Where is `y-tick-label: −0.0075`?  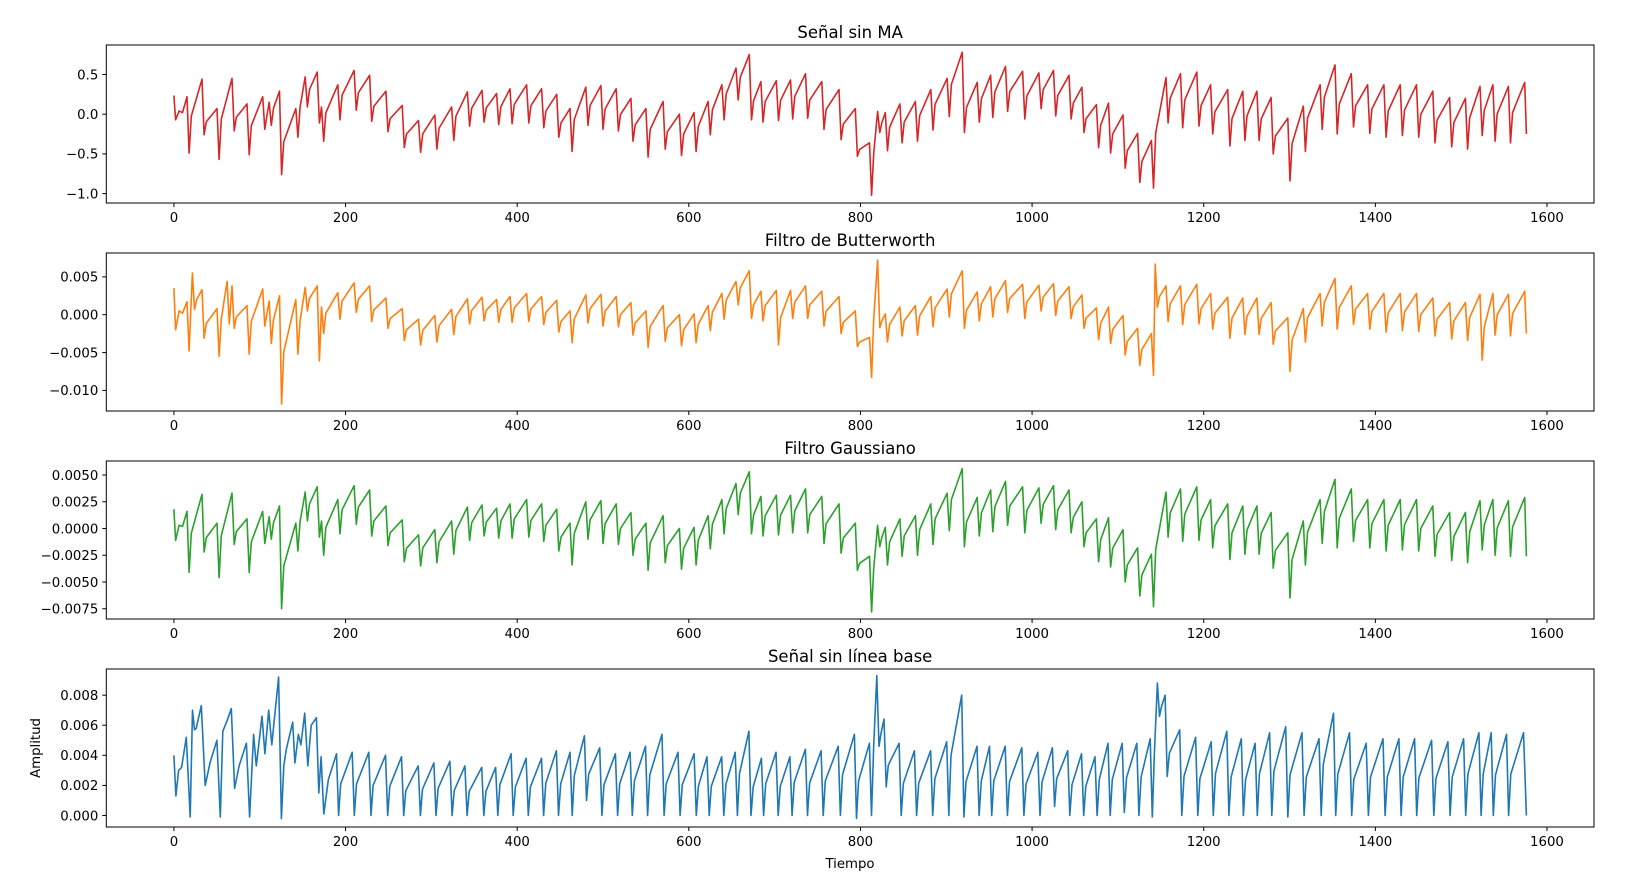 y-tick-label: −0.0075 is located at coordinates (70, 610).